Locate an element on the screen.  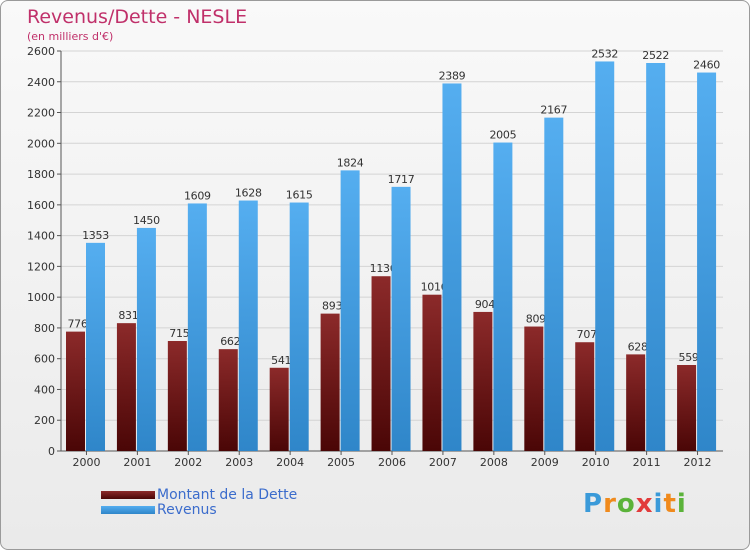
x-tick-label: 2008 is located at coordinates (494, 462).